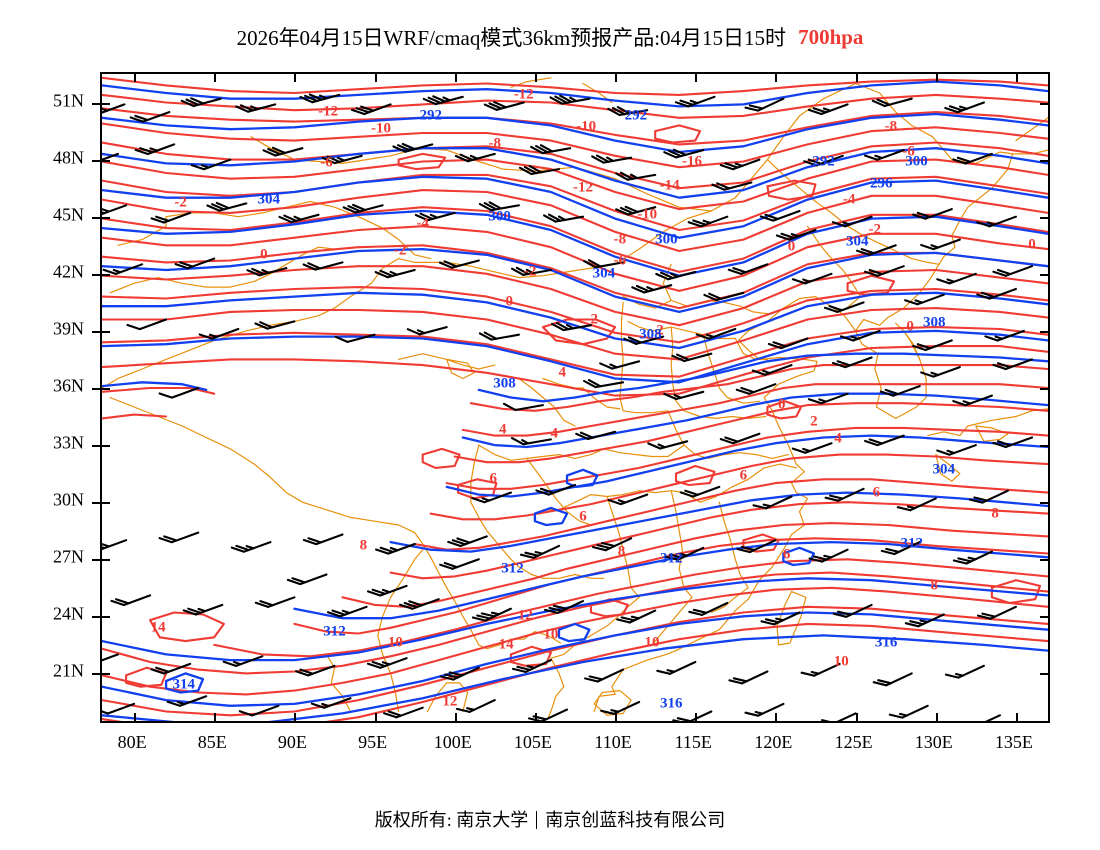 This screenshot has width=1100, height=850. I want to click on x-axis-label: 125E, so click(853, 742).